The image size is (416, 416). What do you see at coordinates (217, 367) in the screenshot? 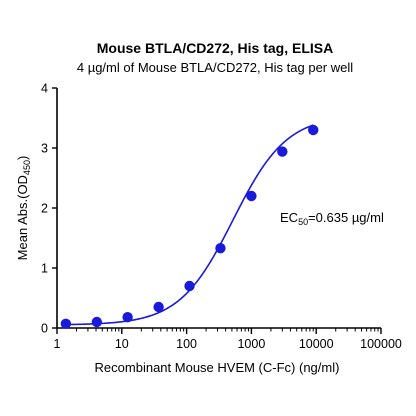
I see `x-axis-label: Recombinant Mouse HVEM (C-Fc) (ng/ml)` at bounding box center [217, 367].